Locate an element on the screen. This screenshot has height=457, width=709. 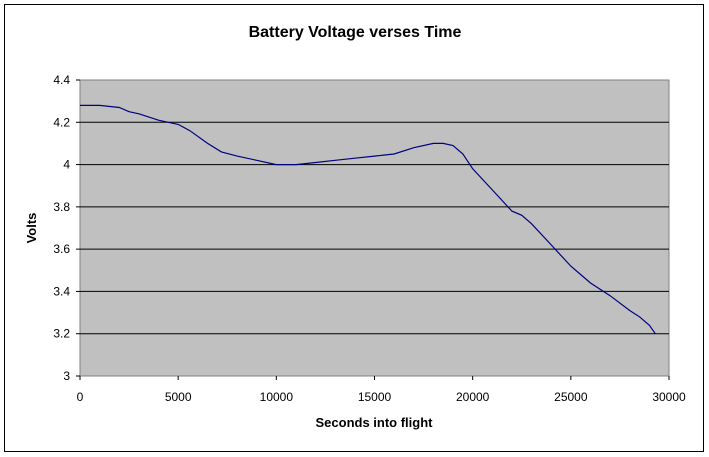
y-axis-title: Volts is located at coordinates (31, 228).